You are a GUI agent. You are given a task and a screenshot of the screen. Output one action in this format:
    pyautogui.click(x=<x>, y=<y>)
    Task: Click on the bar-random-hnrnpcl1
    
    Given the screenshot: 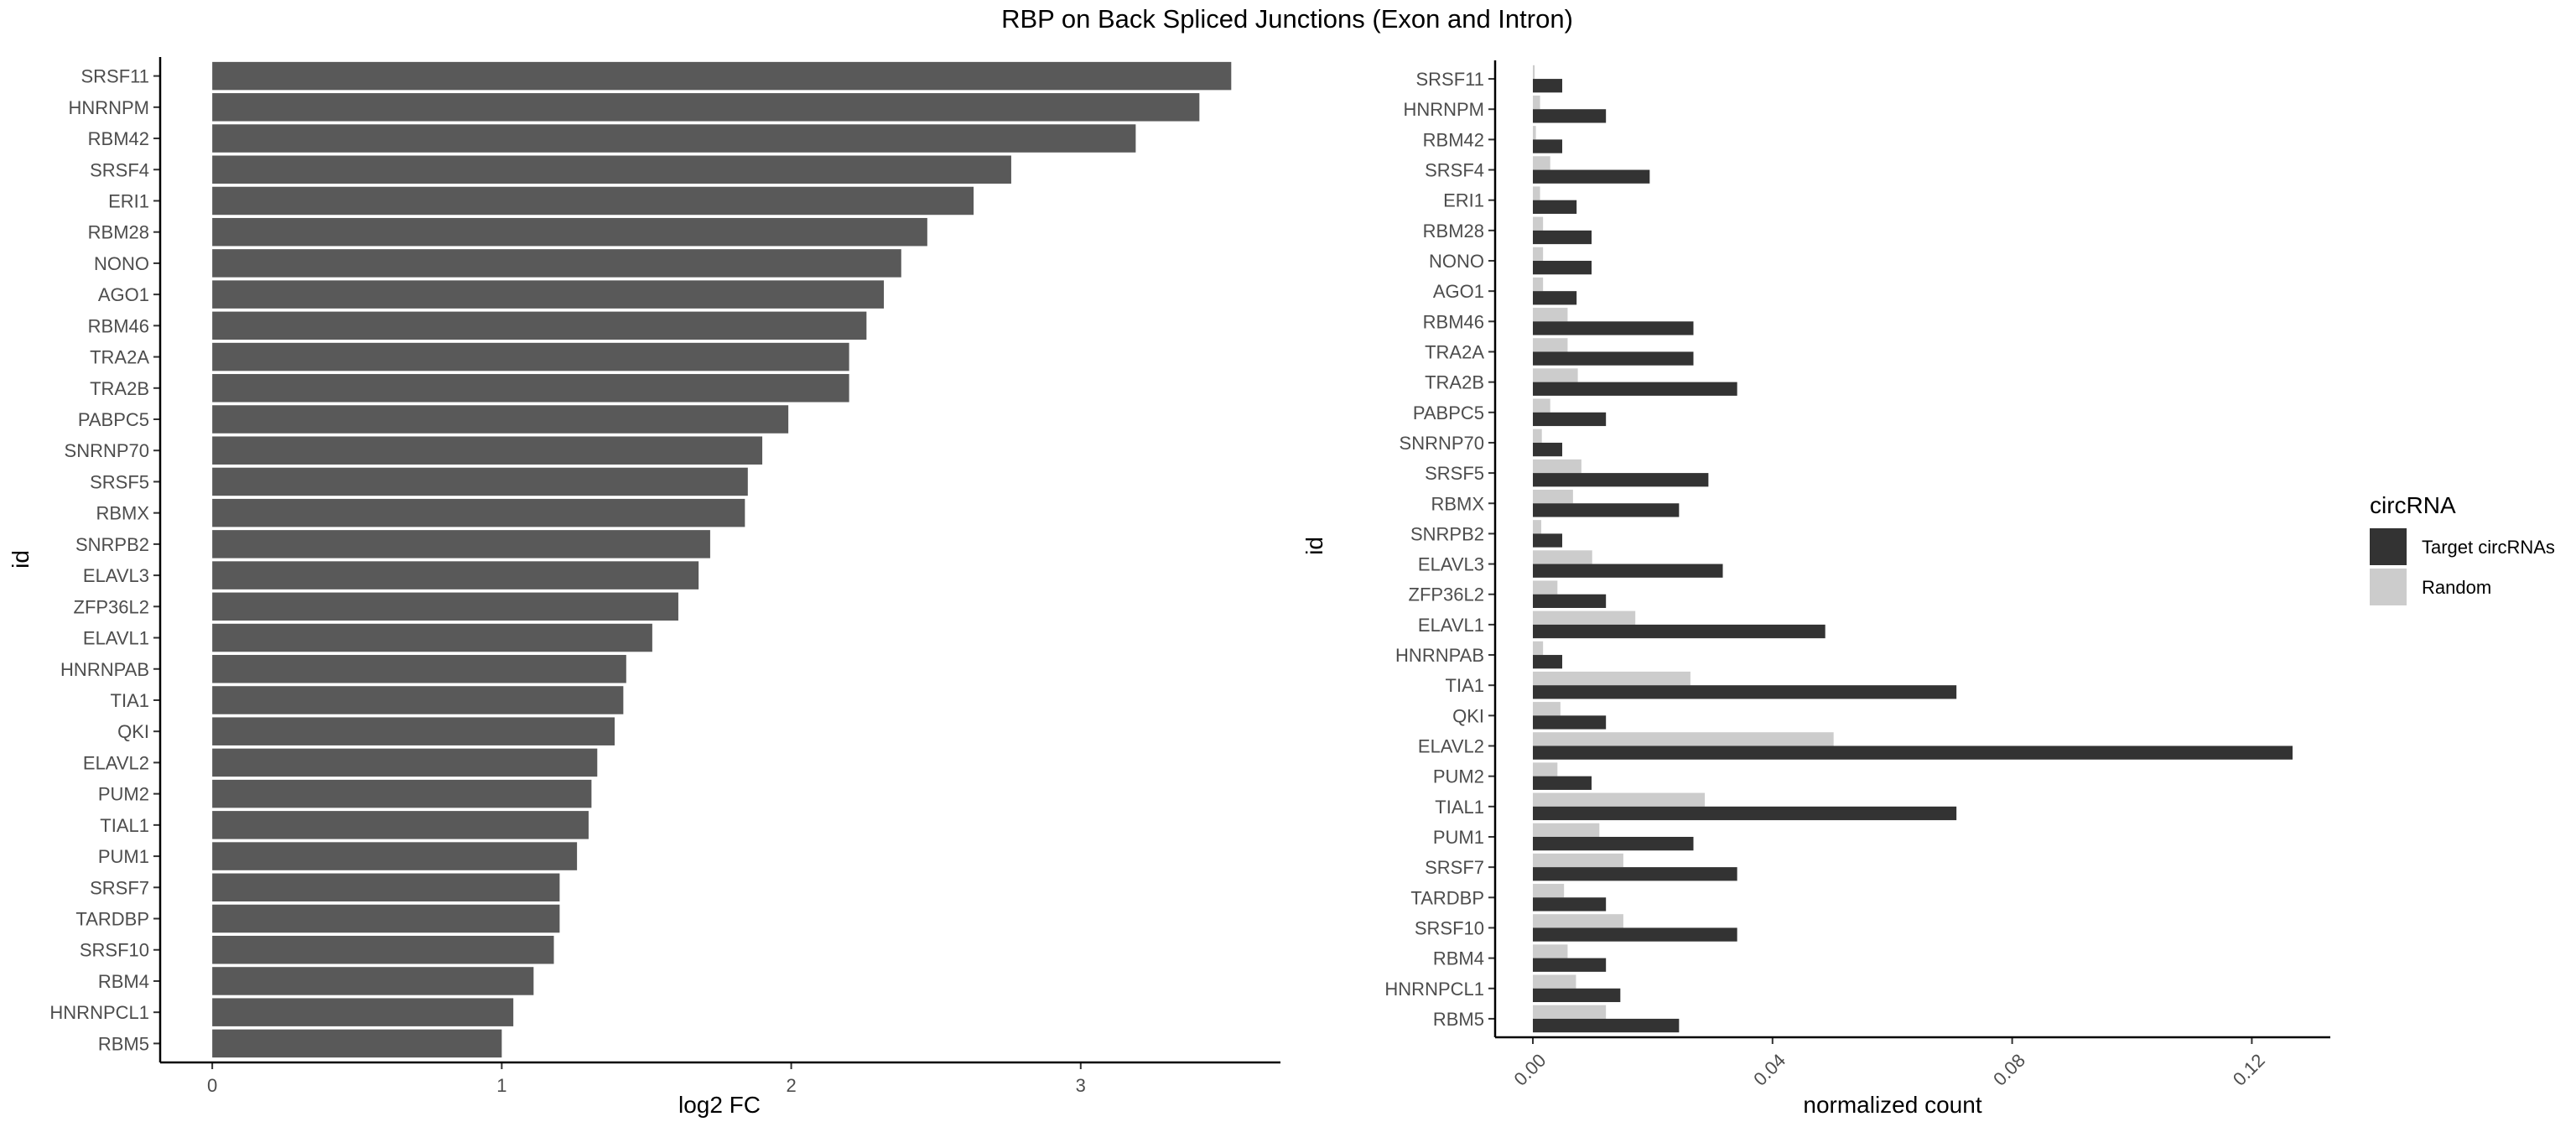 What is the action you would take?
    pyautogui.click(x=1554, y=981)
    